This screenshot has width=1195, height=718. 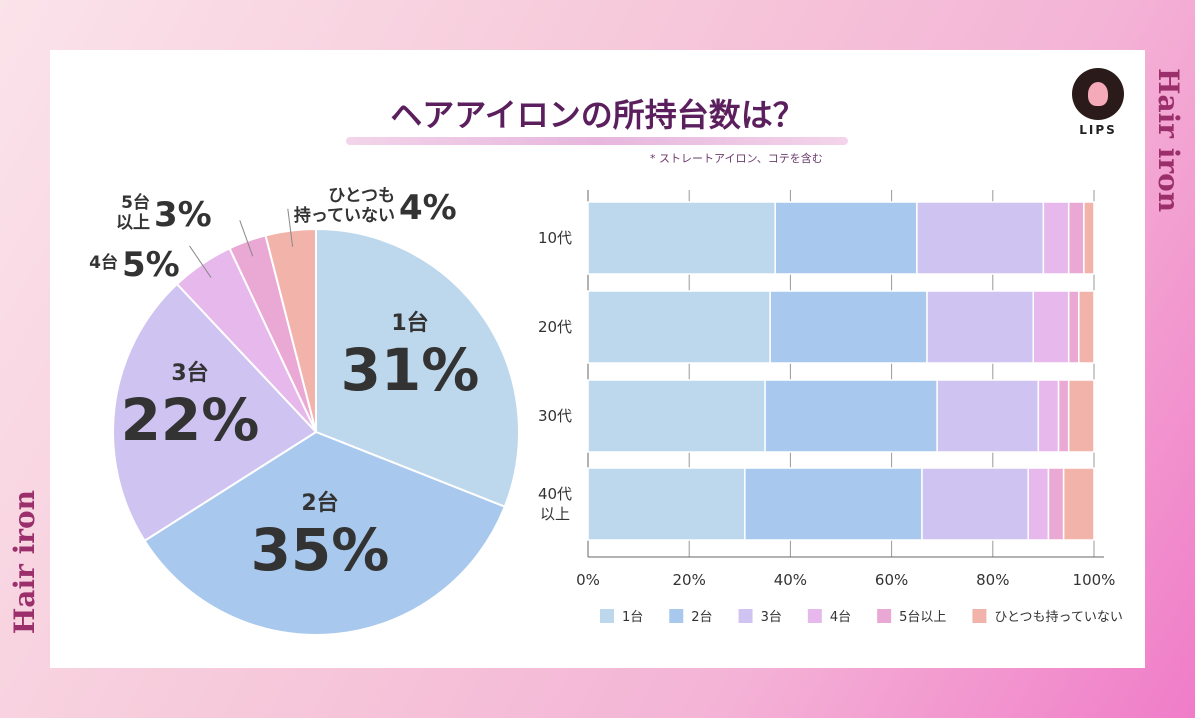 I want to click on legend-label: 1台, so click(x=632, y=617).